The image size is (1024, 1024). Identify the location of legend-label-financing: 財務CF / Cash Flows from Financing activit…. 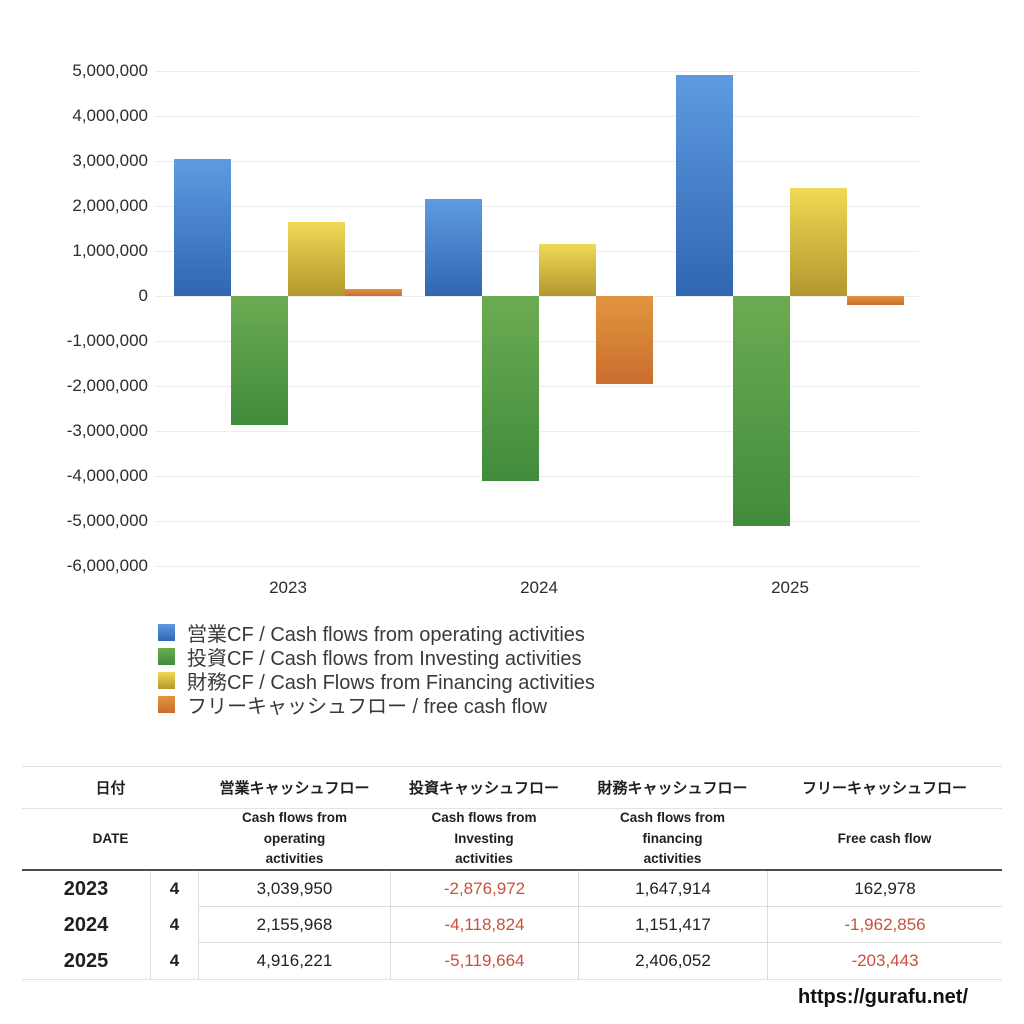
(391, 682).